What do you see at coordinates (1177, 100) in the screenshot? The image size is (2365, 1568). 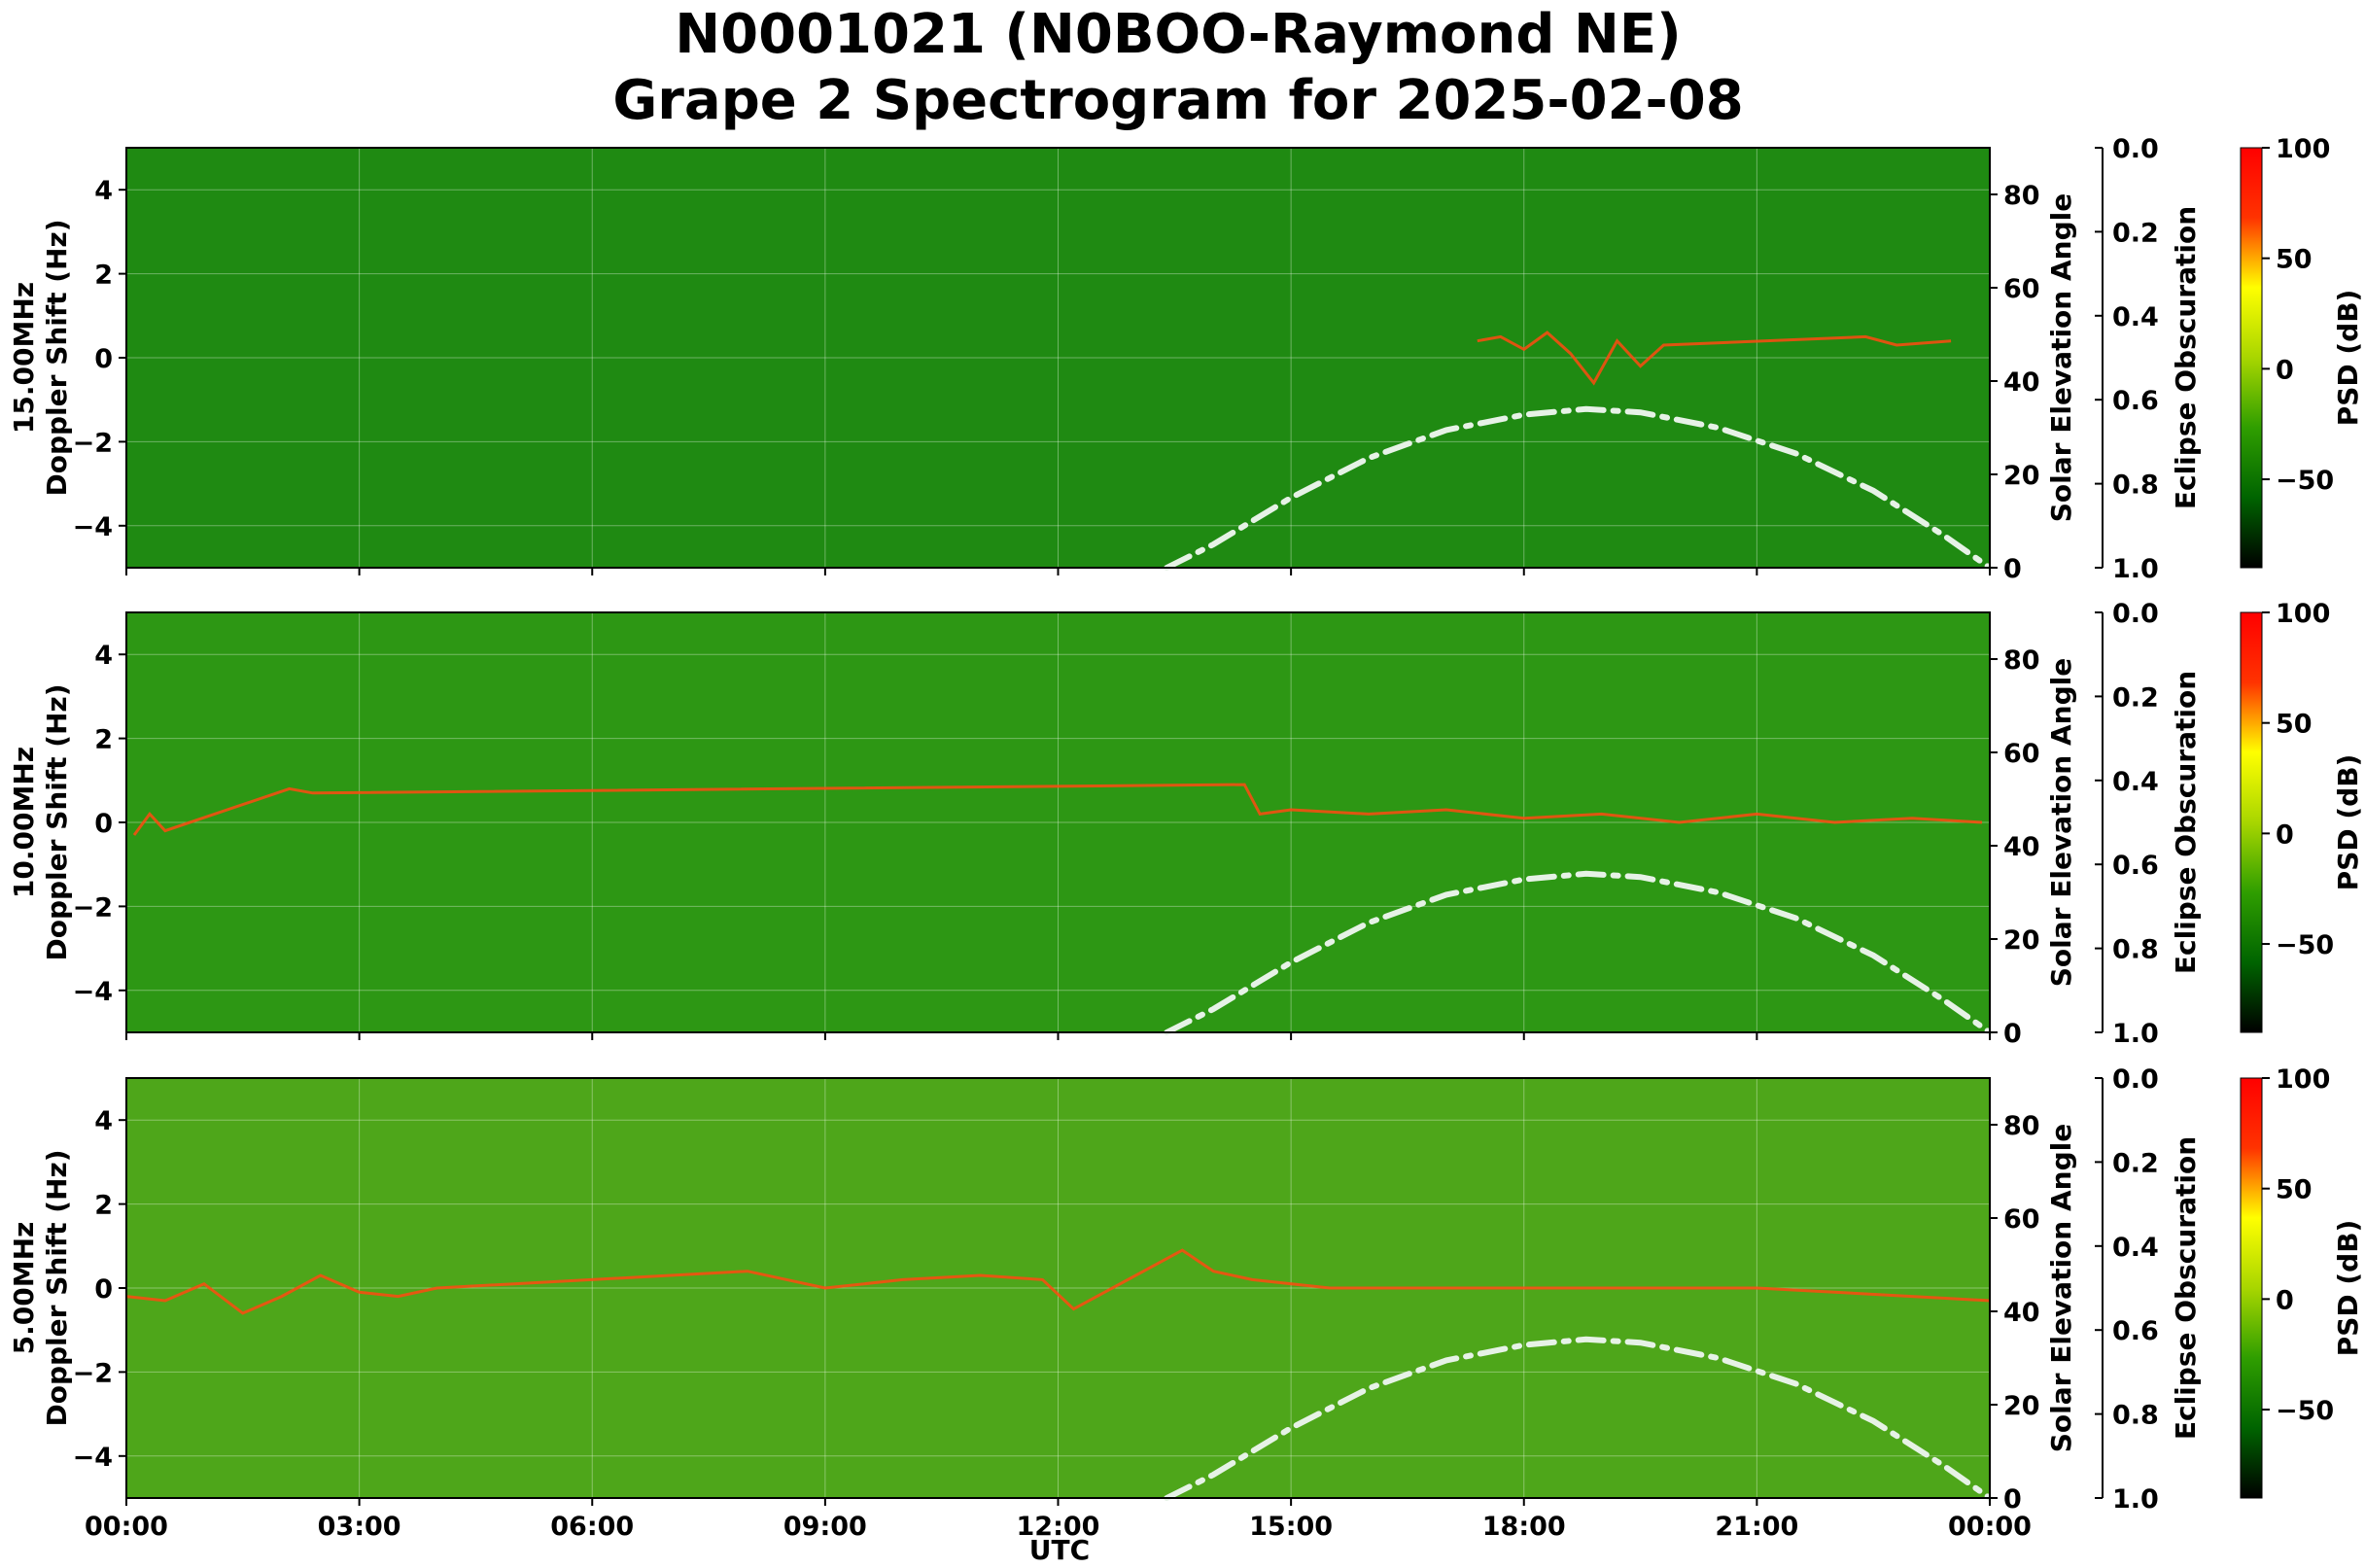 I see `chart-title-line2: Grape 2 Spectrogram for 2025-02-08` at bounding box center [1177, 100].